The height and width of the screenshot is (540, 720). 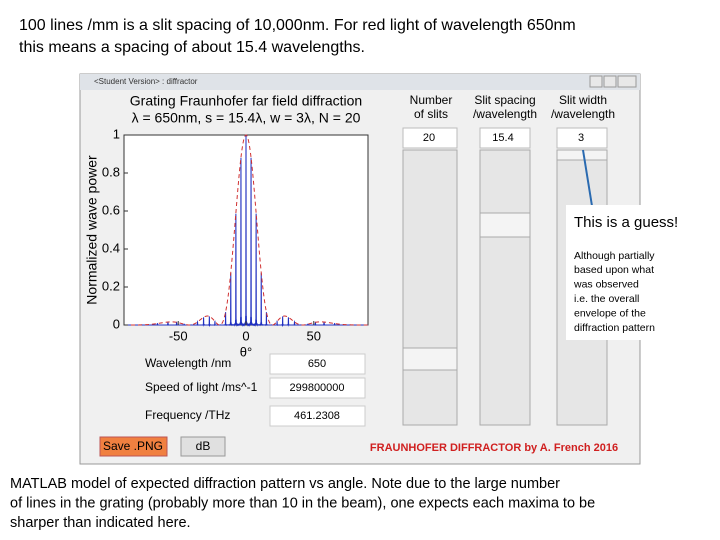 What do you see at coordinates (116, 323) in the screenshot?
I see `y-tick-label: 0` at bounding box center [116, 323].